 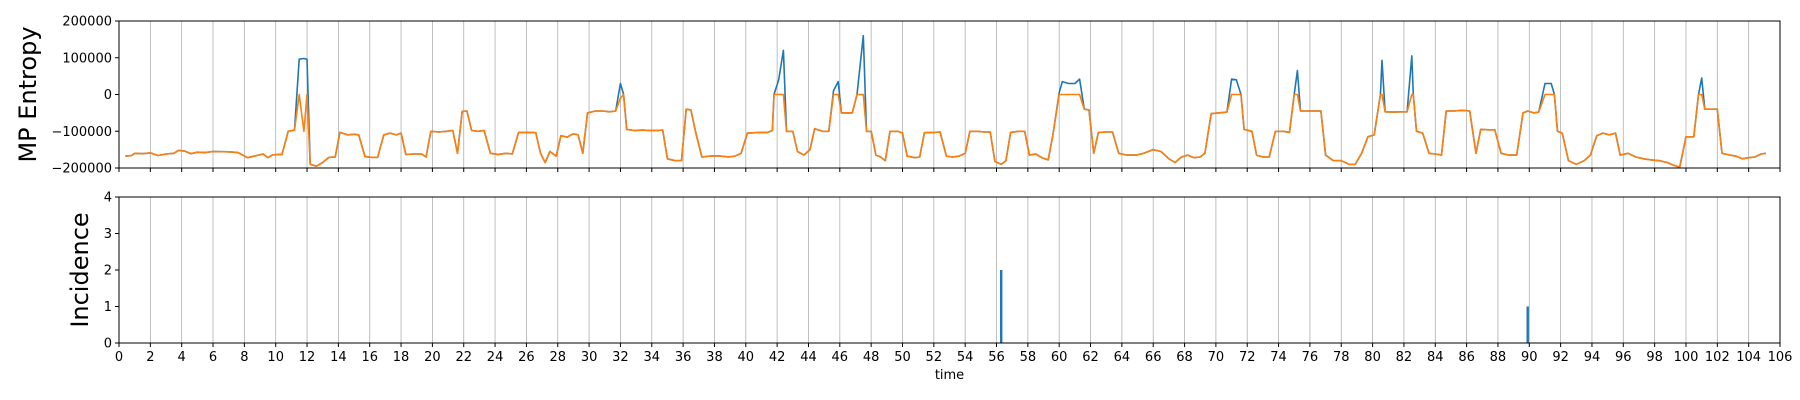 What do you see at coordinates (108, 271) in the screenshot?
I see `y-tick-label: 2` at bounding box center [108, 271].